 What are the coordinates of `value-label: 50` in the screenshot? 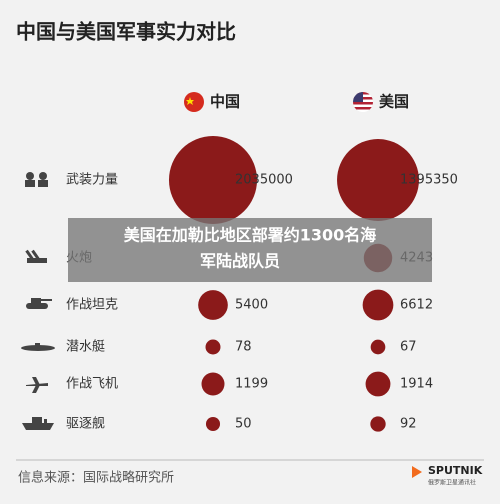 It's located at (243, 424).